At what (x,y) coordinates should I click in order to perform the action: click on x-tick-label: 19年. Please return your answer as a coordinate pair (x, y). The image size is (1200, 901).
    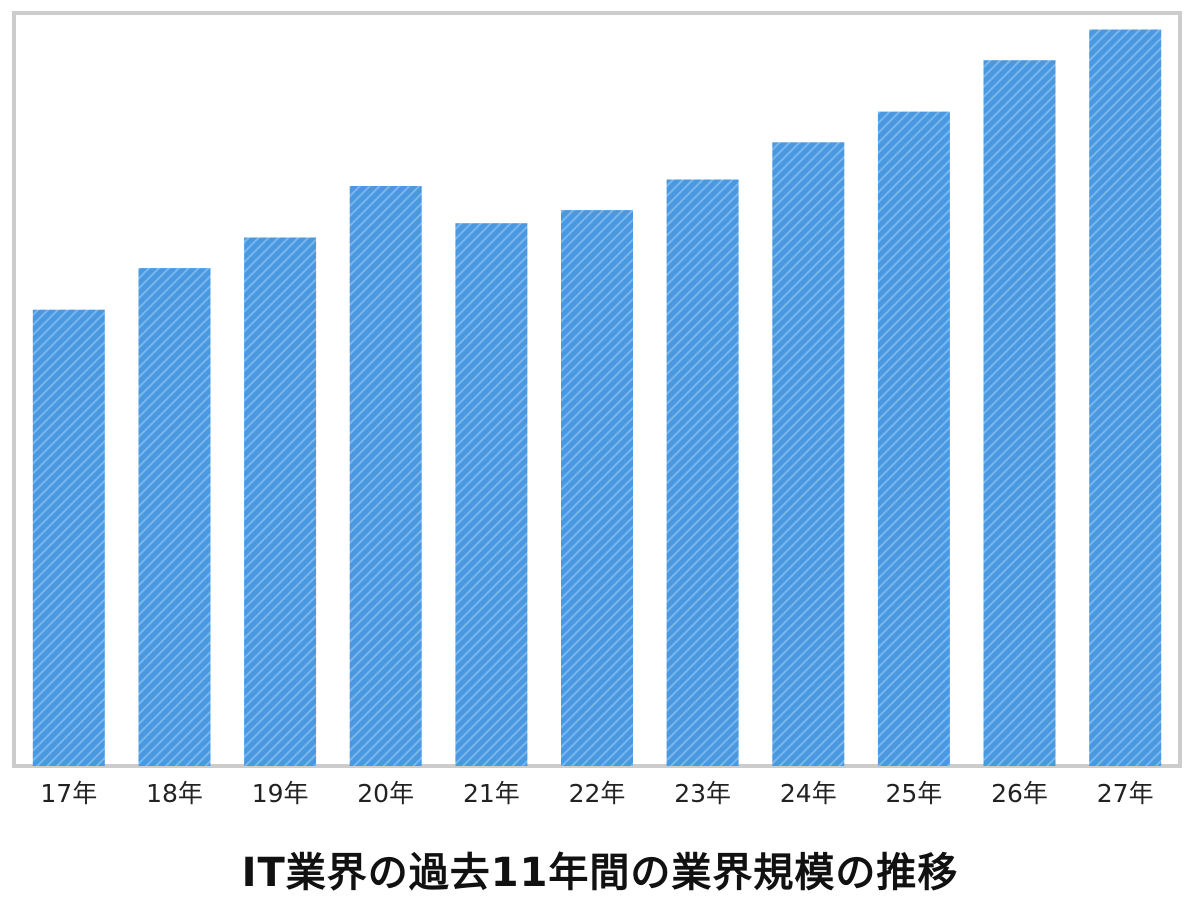
    Looking at the image, I should click on (280, 793).